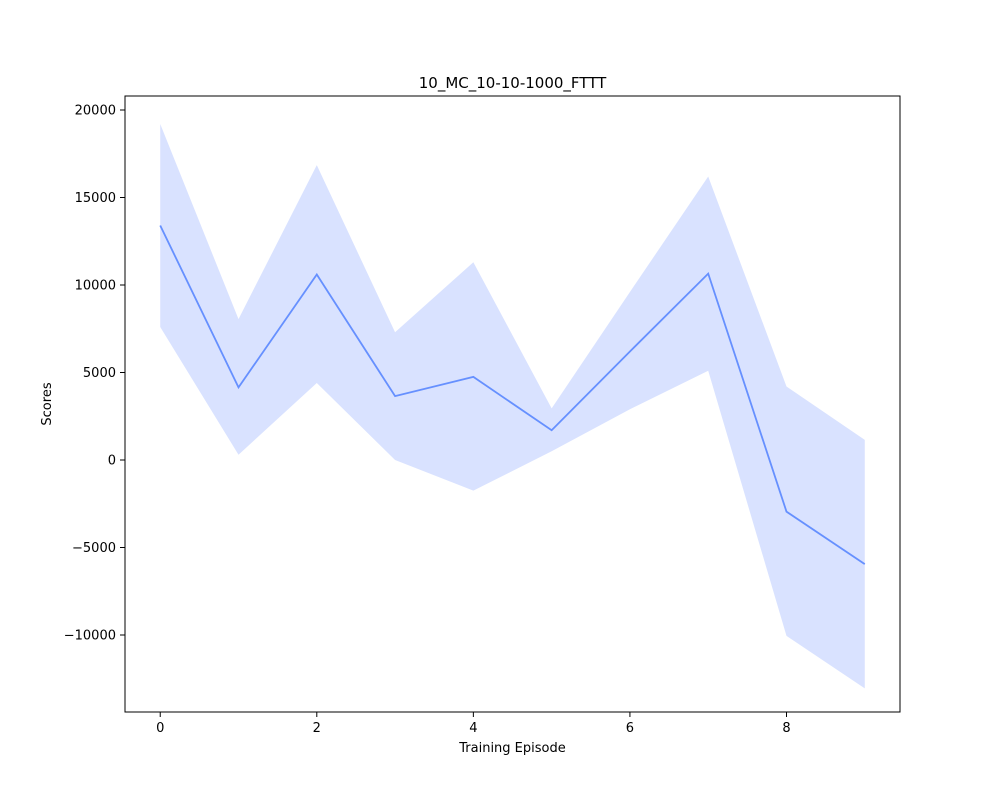  Describe the element at coordinates (317, 728) in the screenshot. I see `x-tick-label: 2` at that location.